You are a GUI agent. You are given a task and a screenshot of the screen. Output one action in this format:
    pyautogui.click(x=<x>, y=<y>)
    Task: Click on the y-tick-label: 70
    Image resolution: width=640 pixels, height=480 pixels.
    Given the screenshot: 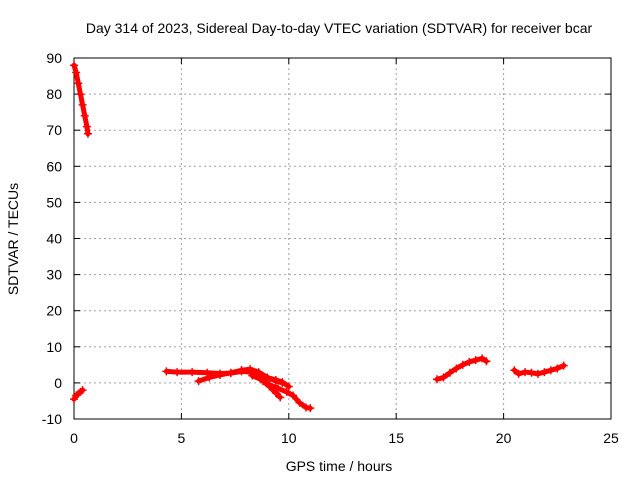 What is the action you would take?
    pyautogui.click(x=54, y=130)
    